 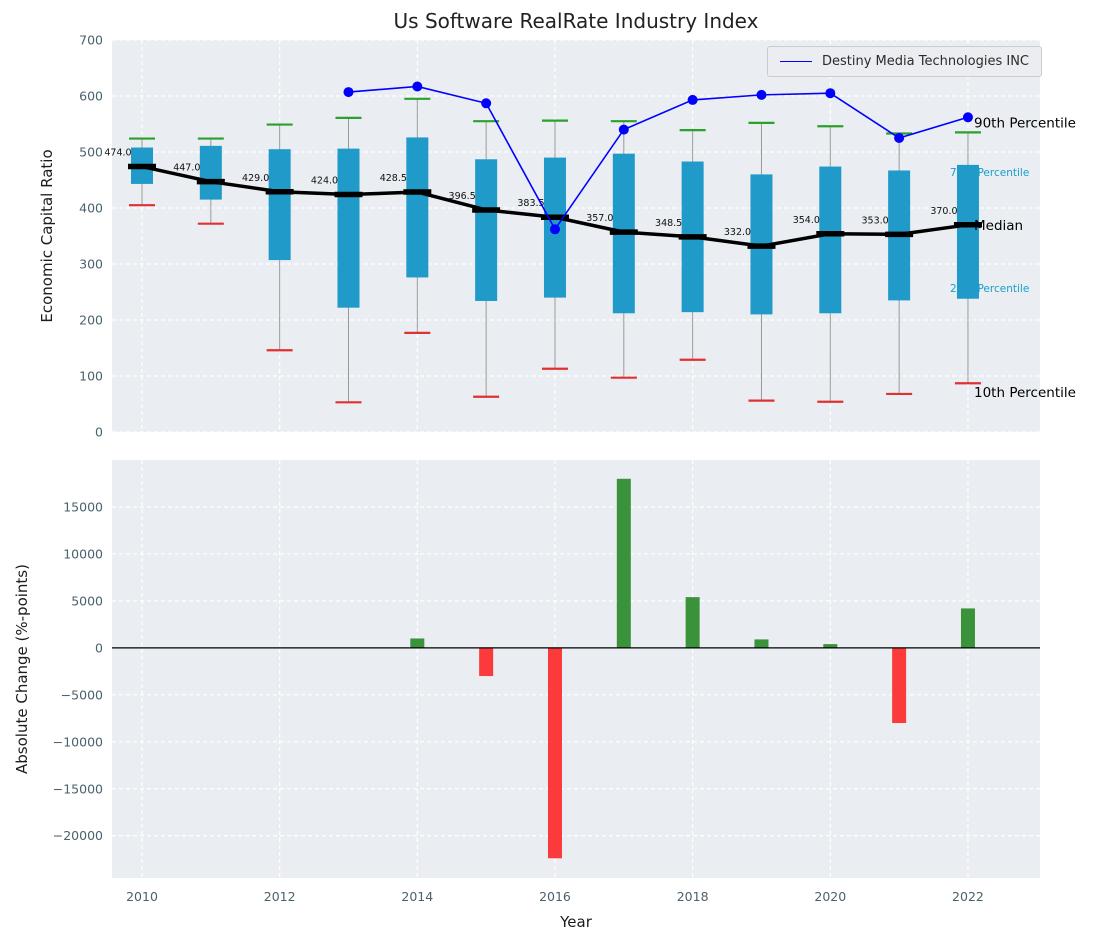 I want to click on y-axis-label-bottom: Absolute Change (%-points), so click(x=22, y=669).